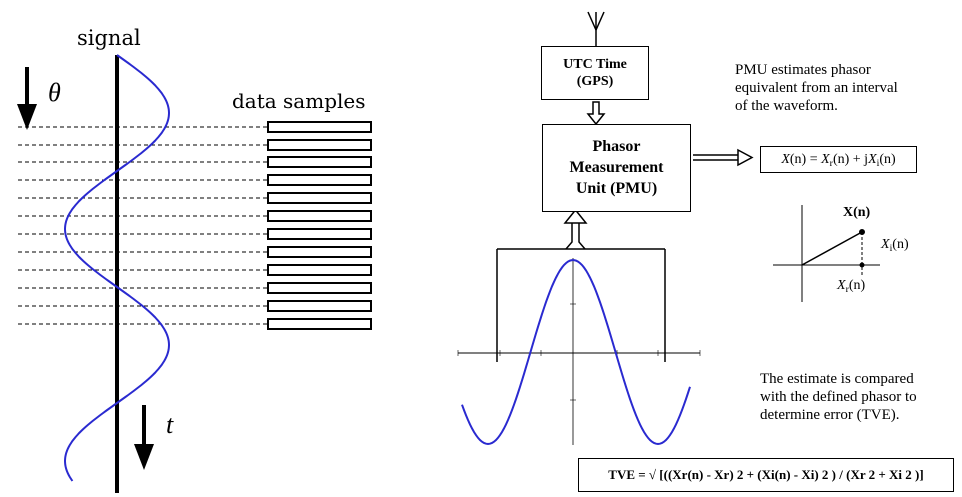 The image size is (962, 497). What do you see at coordinates (816, 70) in the screenshot?
I see `estimate-line-1: PMU estimates phasor` at bounding box center [816, 70].